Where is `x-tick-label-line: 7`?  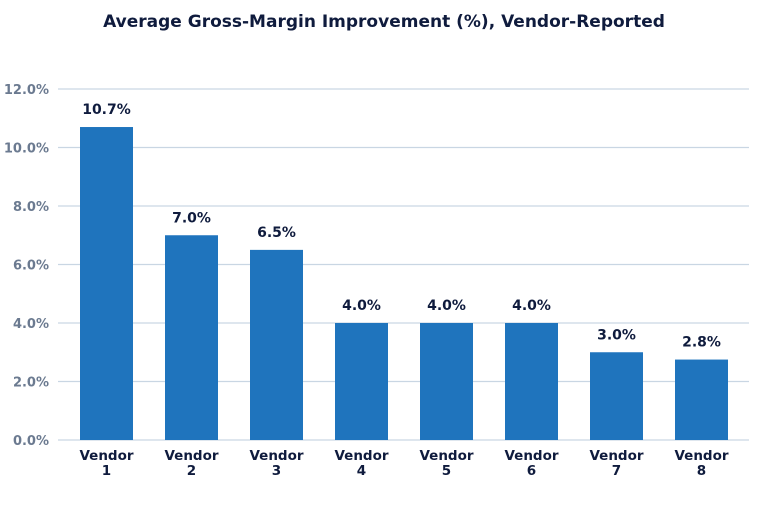 x-tick-label-line: 7 is located at coordinates (616, 471).